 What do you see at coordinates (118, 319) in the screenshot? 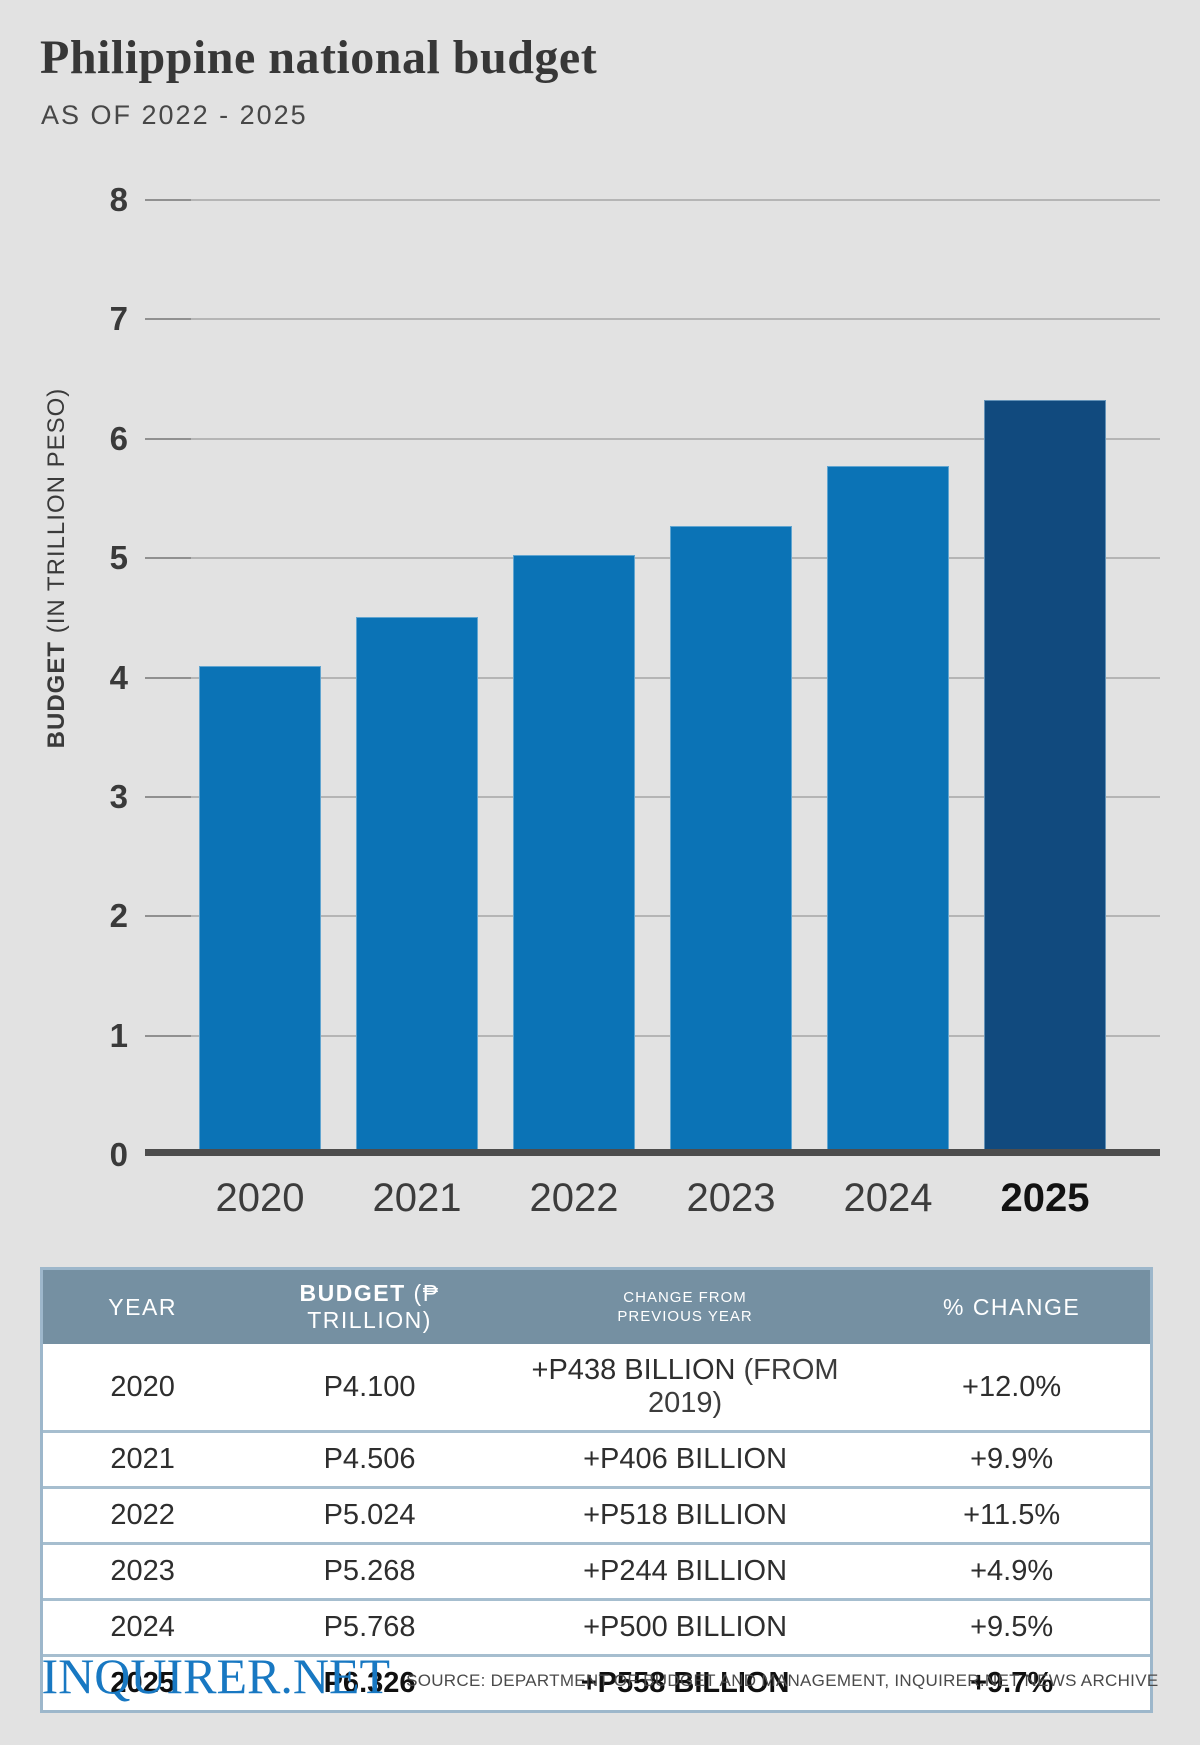
I see `y-tick-label: 7` at bounding box center [118, 319].